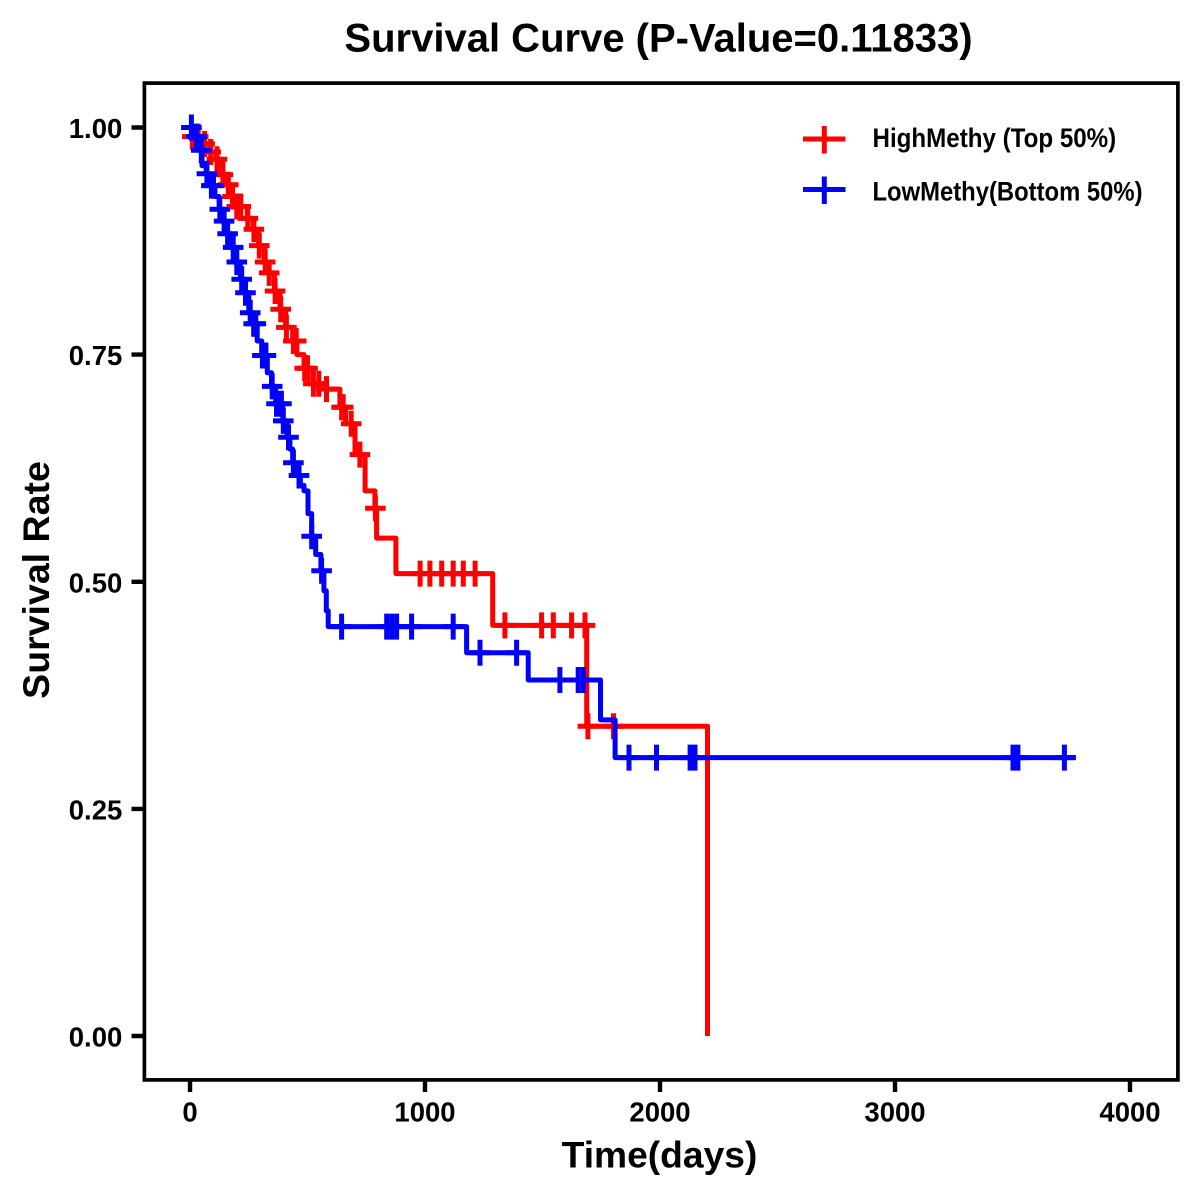 Image resolution: width=1200 pixels, height=1200 pixels. I want to click on svg-text: 1.00, so click(96, 128).